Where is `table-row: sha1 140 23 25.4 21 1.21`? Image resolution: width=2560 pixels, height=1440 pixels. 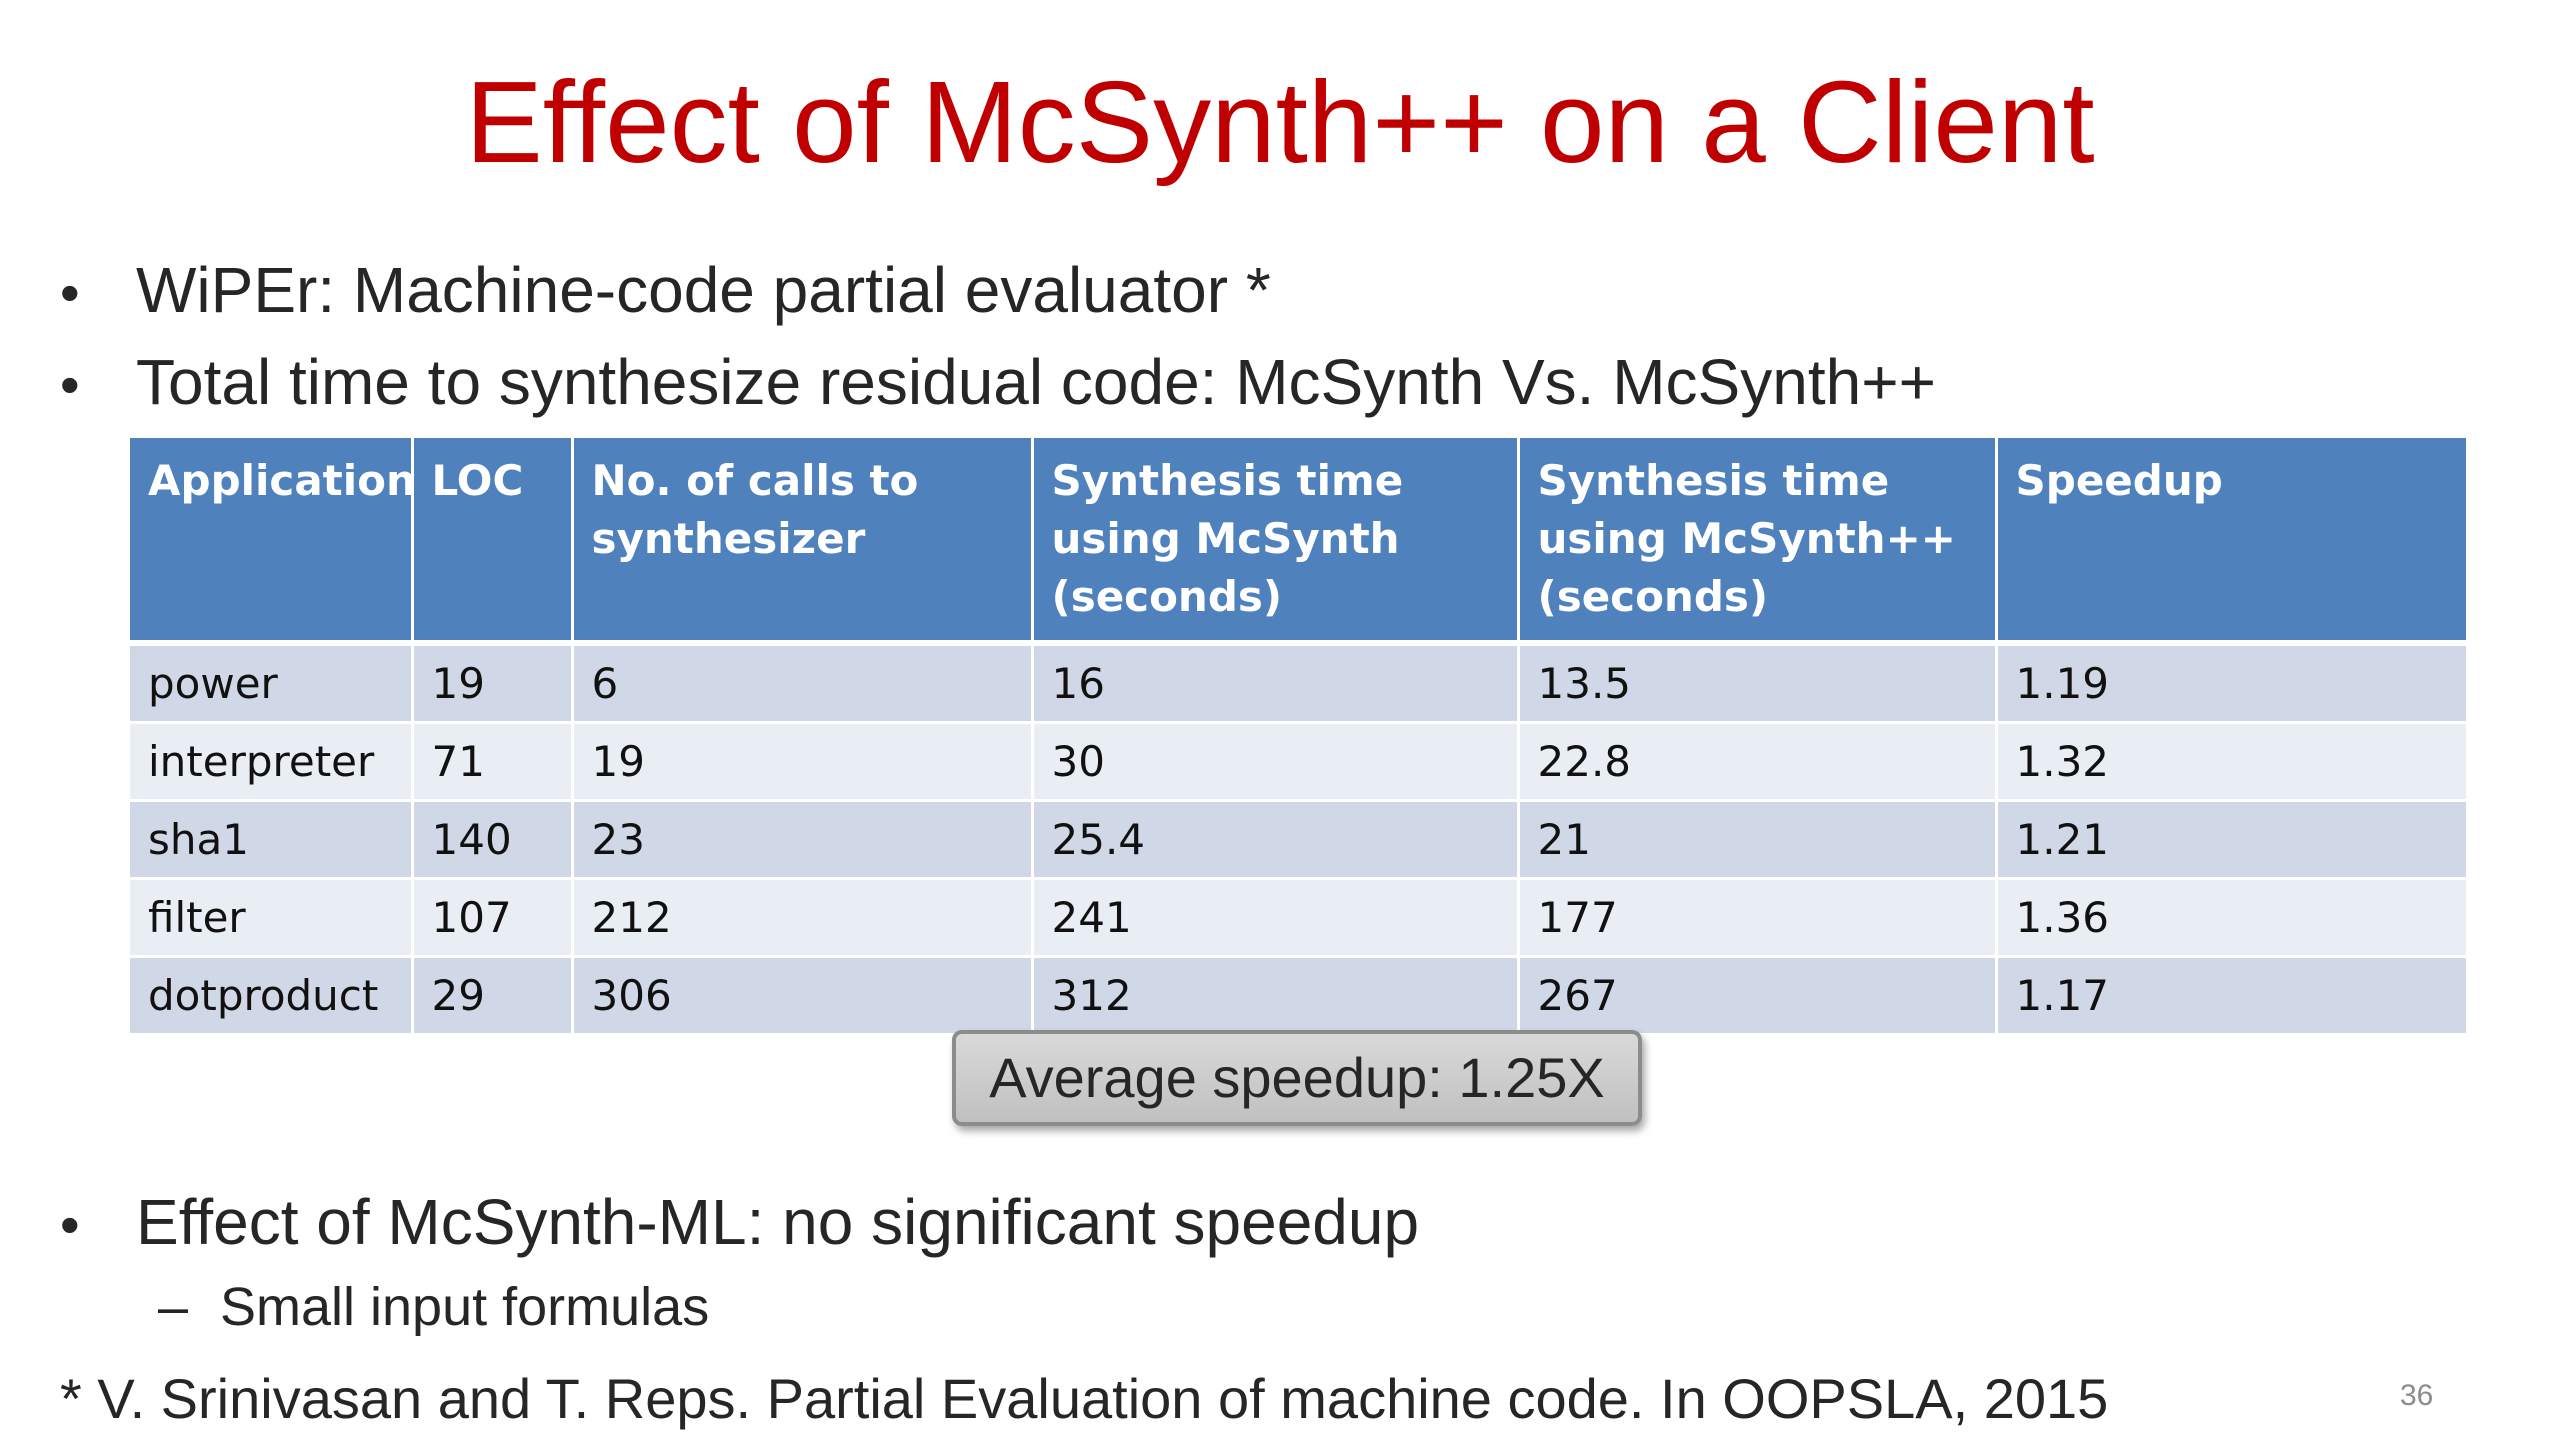 table-row: sha1 140 23 25.4 21 1.21 is located at coordinates (1298, 840).